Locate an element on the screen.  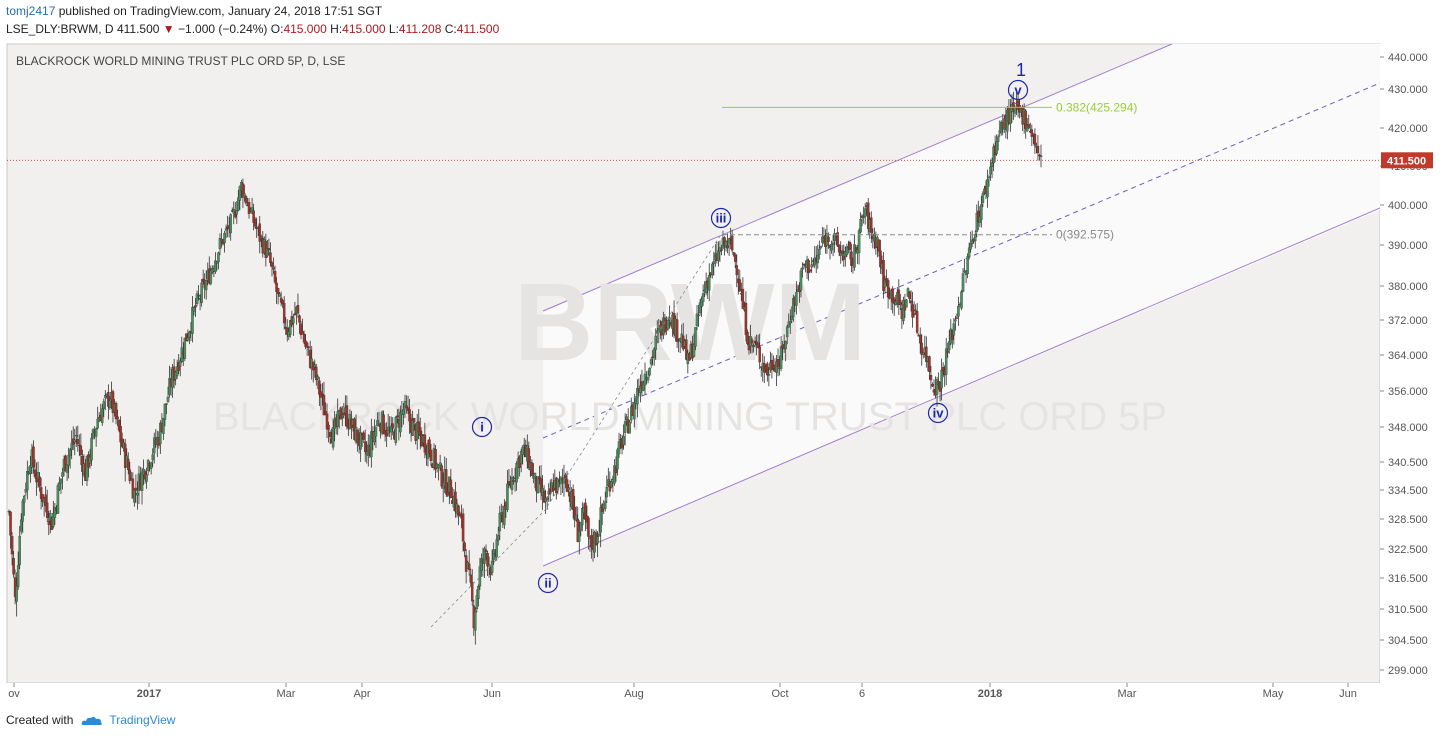
high-label: H: is located at coordinates (336, 29).